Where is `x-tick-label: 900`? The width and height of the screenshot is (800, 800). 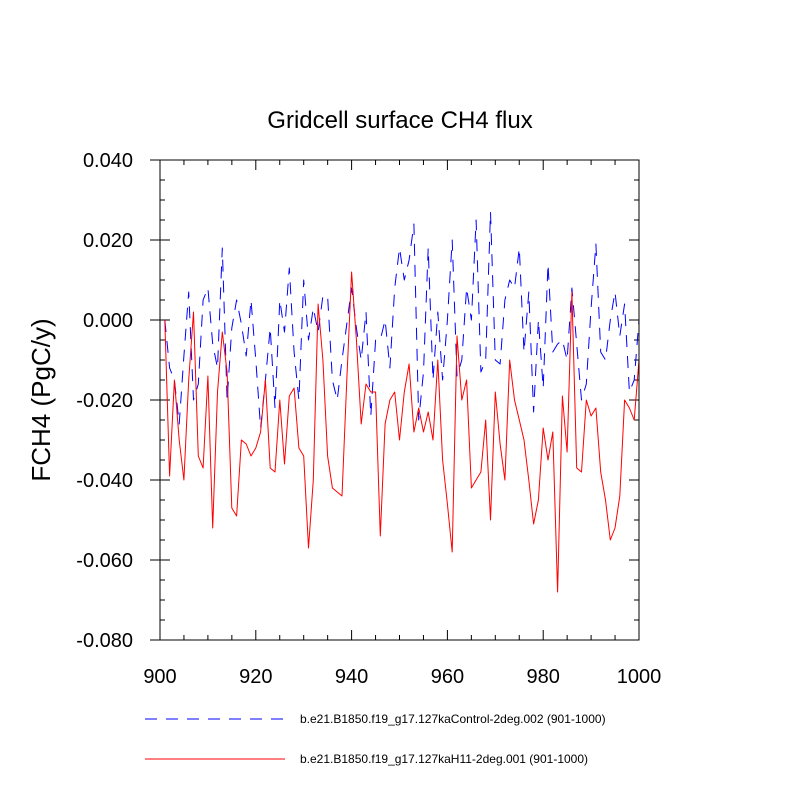 x-tick-label: 900 is located at coordinates (159, 677).